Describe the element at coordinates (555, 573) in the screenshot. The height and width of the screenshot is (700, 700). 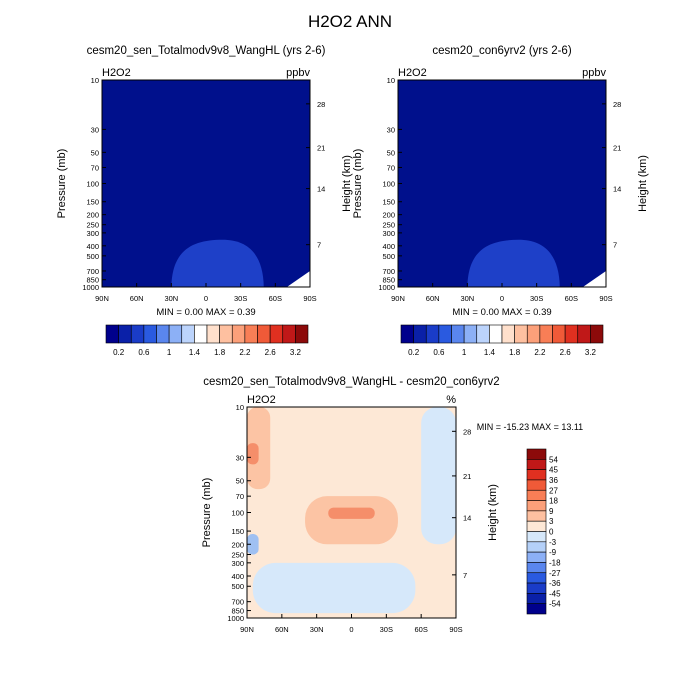
I see `colorbar-label: -27` at that location.